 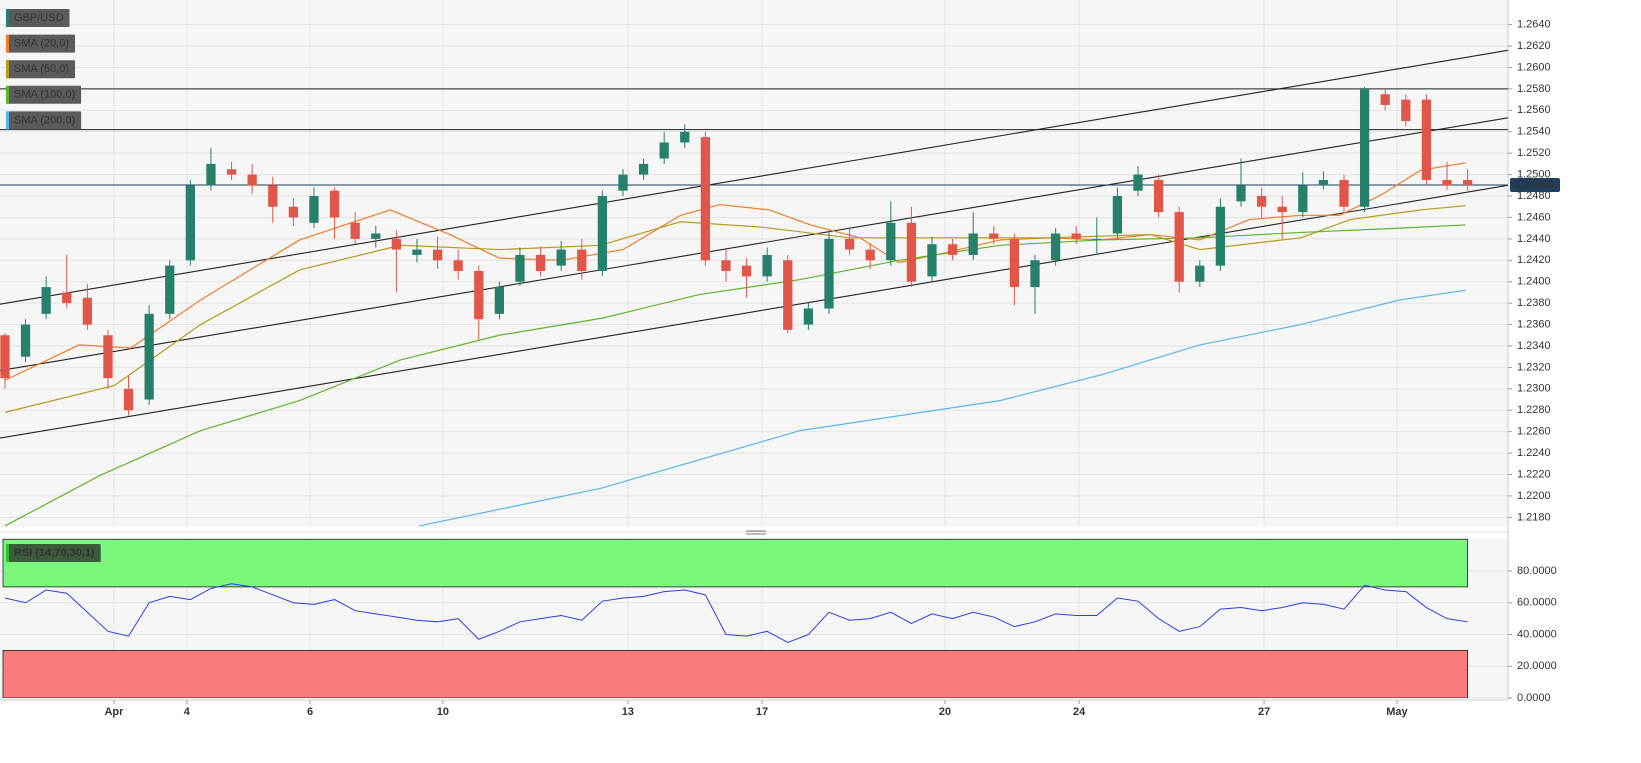 I want to click on legend-label: GBP/USD, so click(x=39, y=18).